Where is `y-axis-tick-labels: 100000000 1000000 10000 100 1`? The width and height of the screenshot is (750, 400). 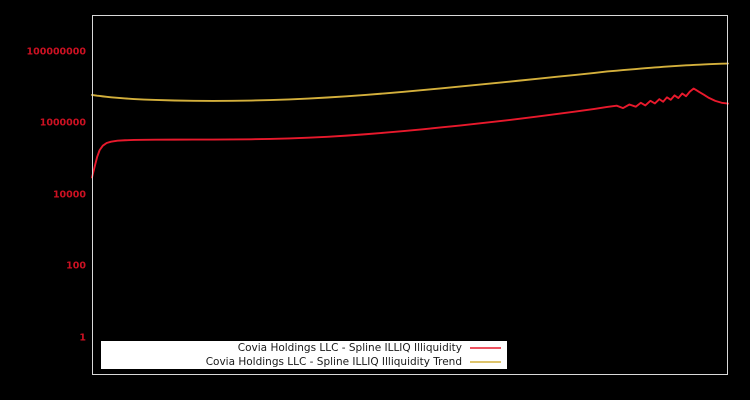
y-axis-tick-labels: 100000000 1000000 10000 100 1 is located at coordinates (57, 195).